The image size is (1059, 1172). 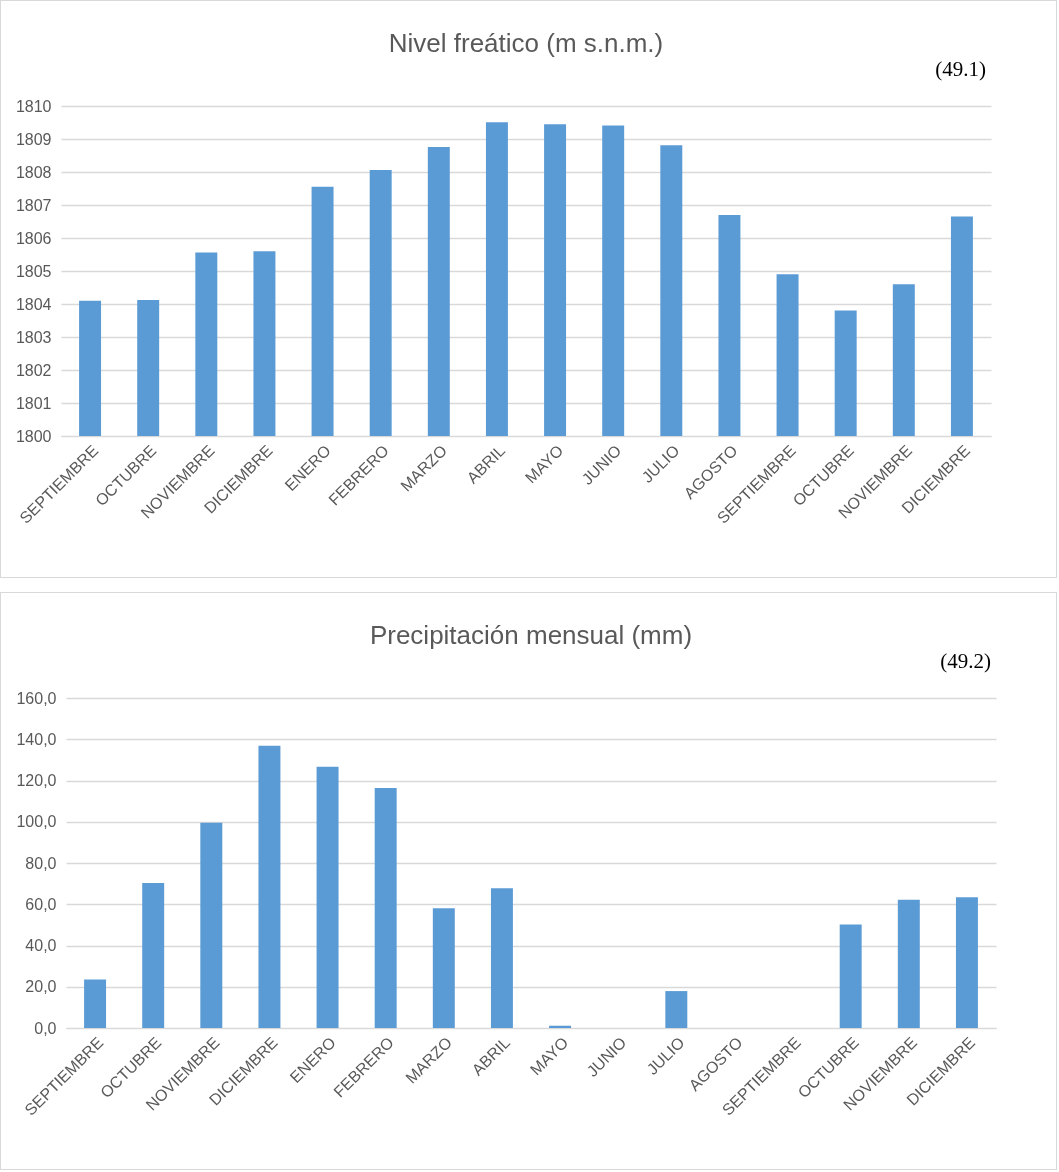 What do you see at coordinates (41, 945) in the screenshot?
I see `y-tick-label: 40,0` at bounding box center [41, 945].